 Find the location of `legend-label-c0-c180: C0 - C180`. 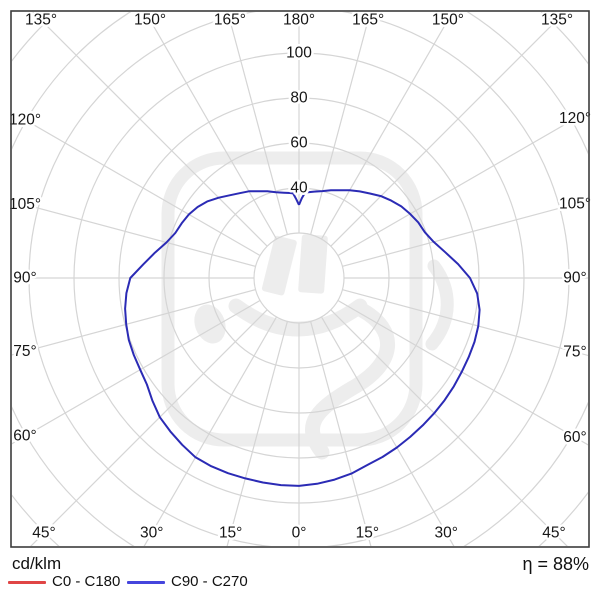

legend-label-c0-c180: C0 - C180 is located at coordinates (86, 581).